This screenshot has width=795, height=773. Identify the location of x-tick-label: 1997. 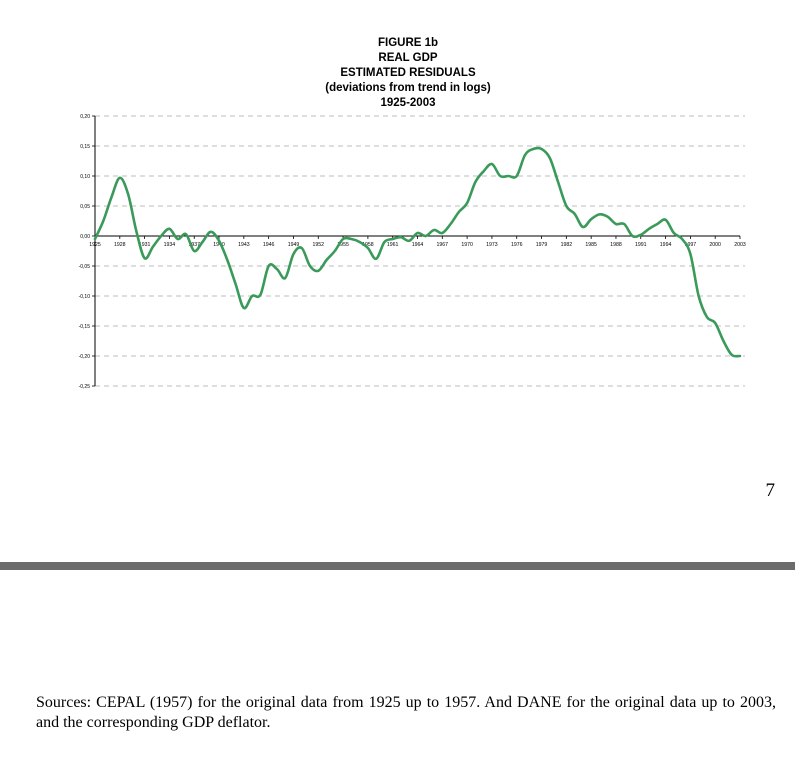
(691, 245).